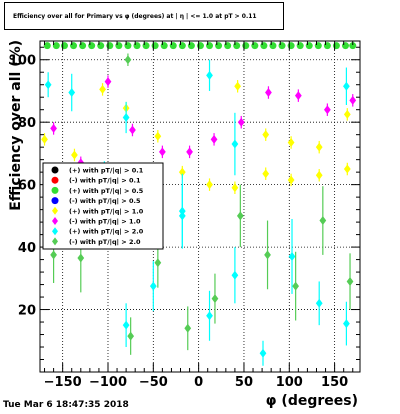 The width and height of the screenshot is (400, 414). What do you see at coordinates (106, 191) in the screenshot?
I see `legend-entry: (+) with pT/|q| > 0.5` at bounding box center [106, 191].